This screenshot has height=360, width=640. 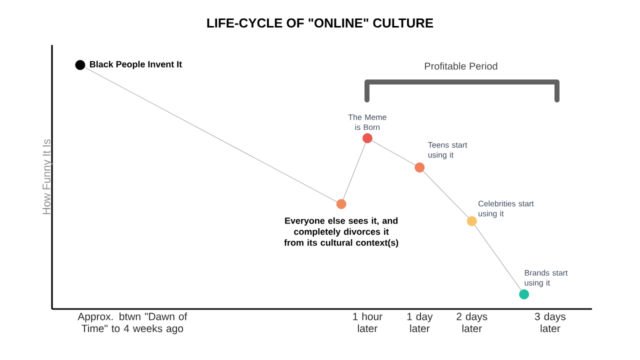 I want to click on annotation: Everyone else sees it, and completely divorces it from its cultural context(s), so click(x=341, y=232).